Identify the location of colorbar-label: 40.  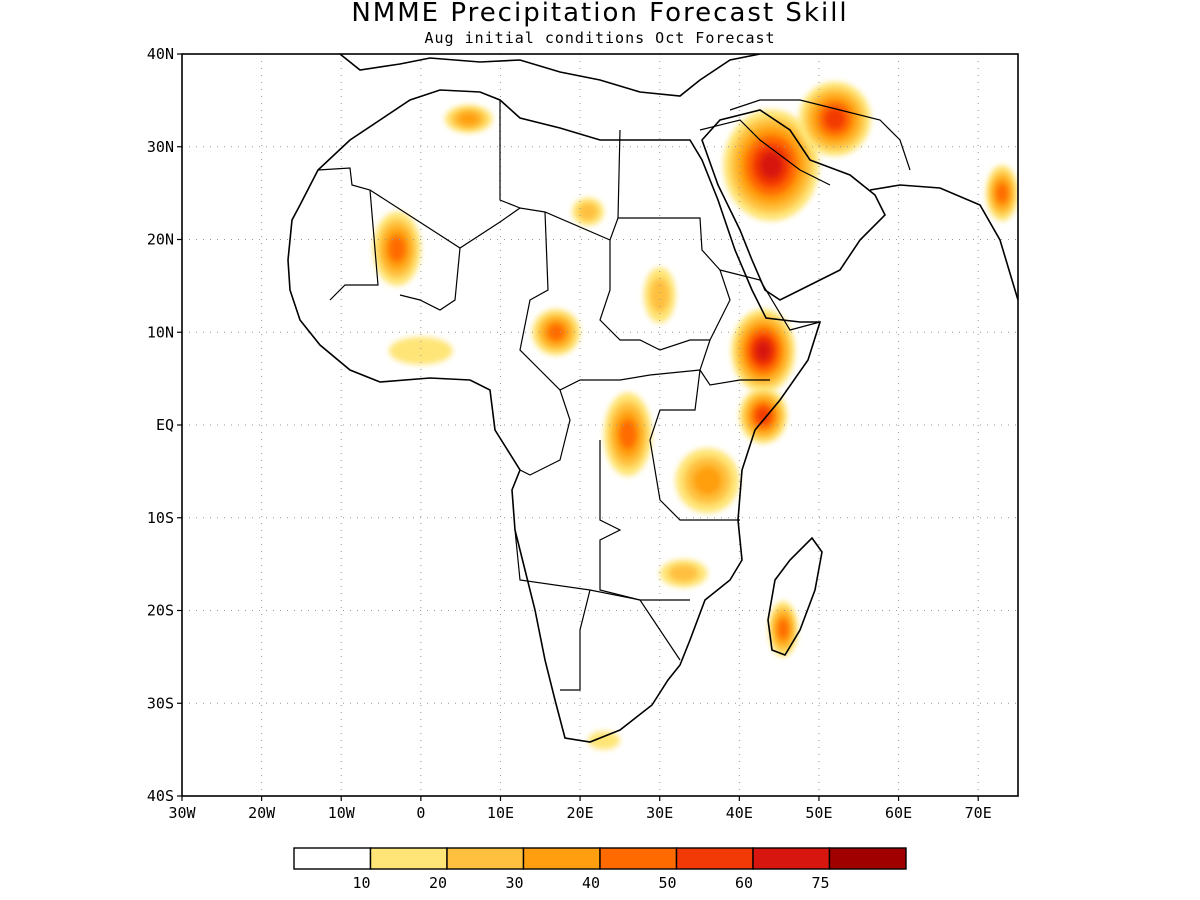
(591, 883).